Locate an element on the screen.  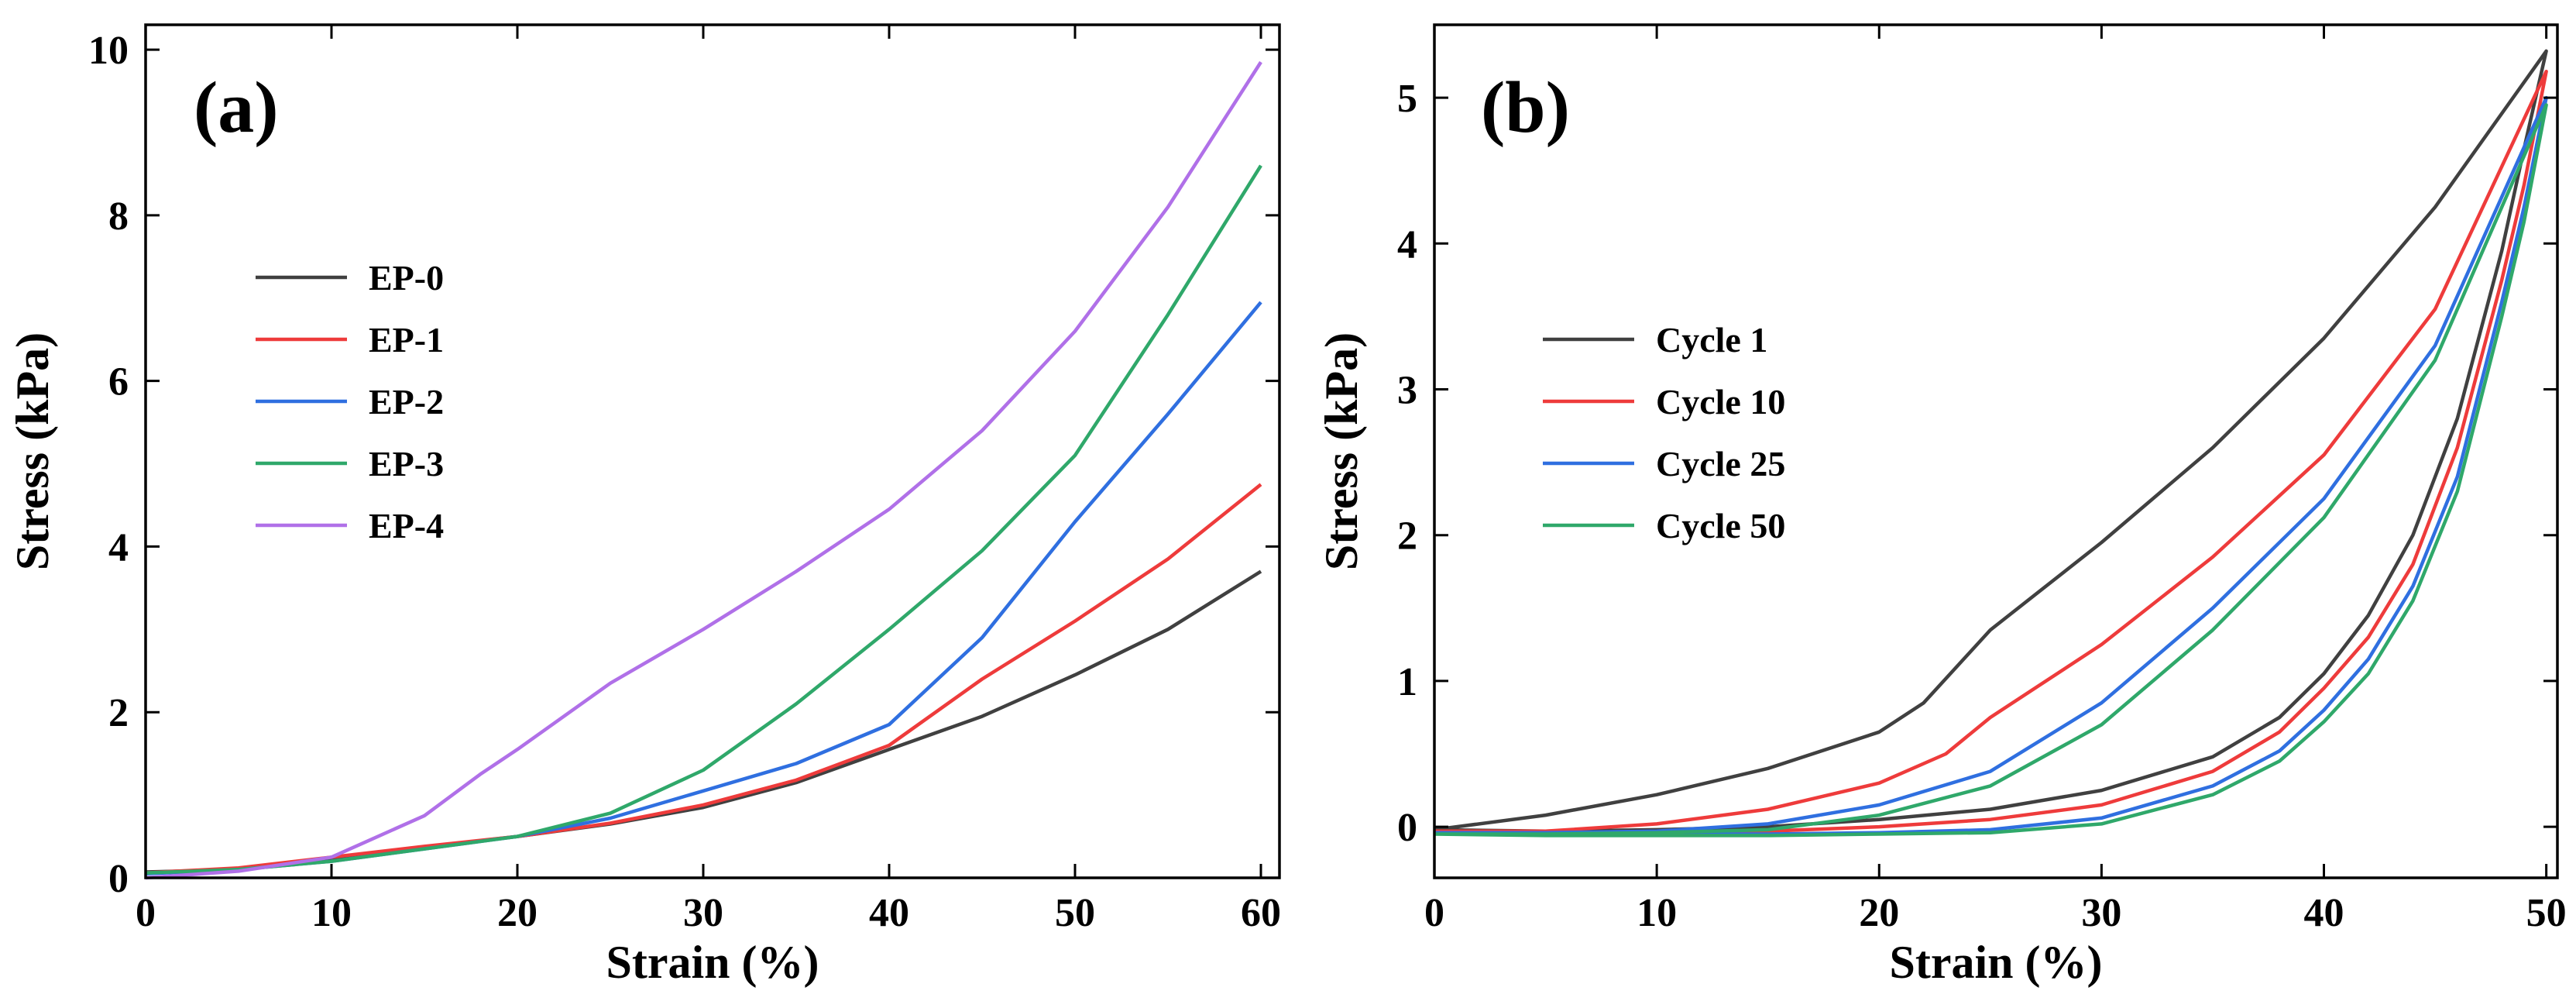
legend-label: Cycle 1 is located at coordinates (1711, 340).